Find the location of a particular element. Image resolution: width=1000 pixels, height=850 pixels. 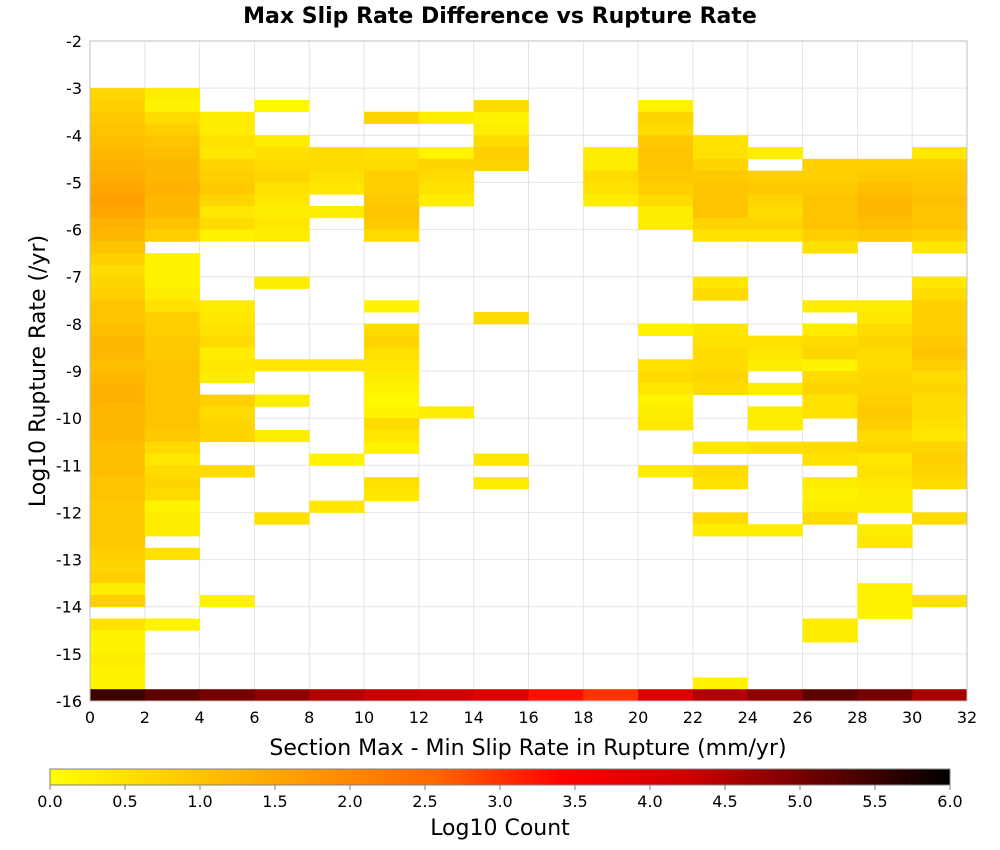

x-tick-label: 4 is located at coordinates (200, 717).